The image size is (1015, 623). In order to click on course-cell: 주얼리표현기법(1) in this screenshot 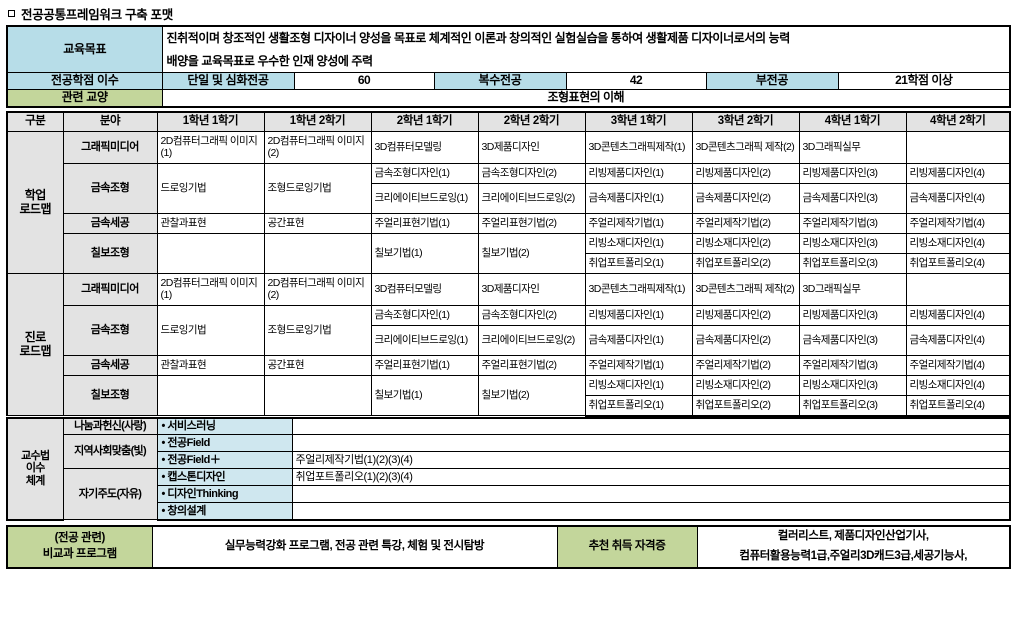, I will do `click(424, 366)`.